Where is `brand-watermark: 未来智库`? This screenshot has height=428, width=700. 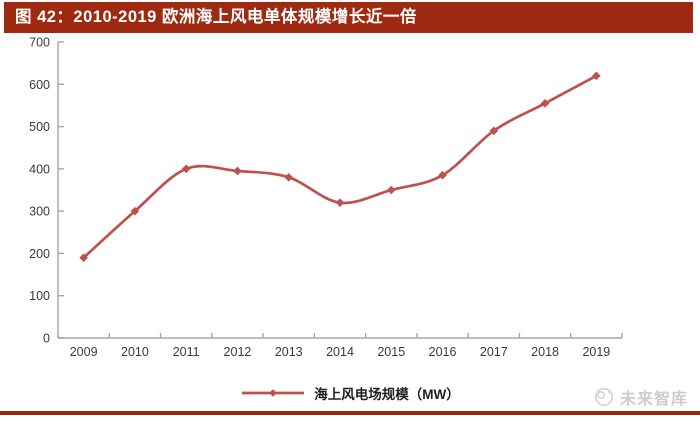
brand-watermark: 未来智库 is located at coordinates (640, 397).